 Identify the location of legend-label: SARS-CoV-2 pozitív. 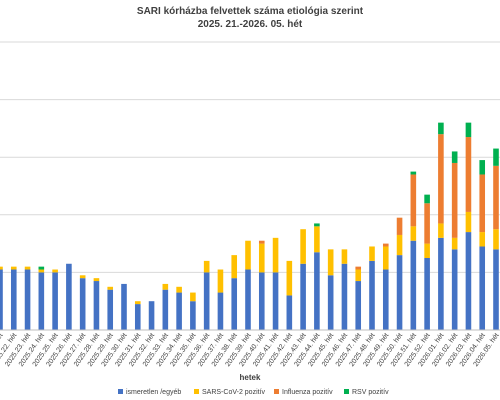
(234, 392).